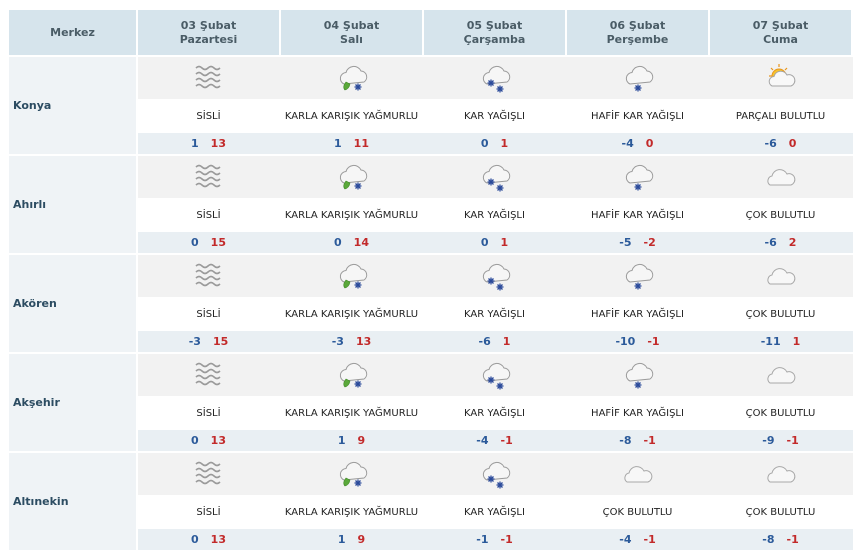 Image resolution: width=861 pixels, height=550 pixels. I want to click on temperature-row: 0 13 1 9 -1 -1 -4 -1 -8 -1, so click(495, 539).